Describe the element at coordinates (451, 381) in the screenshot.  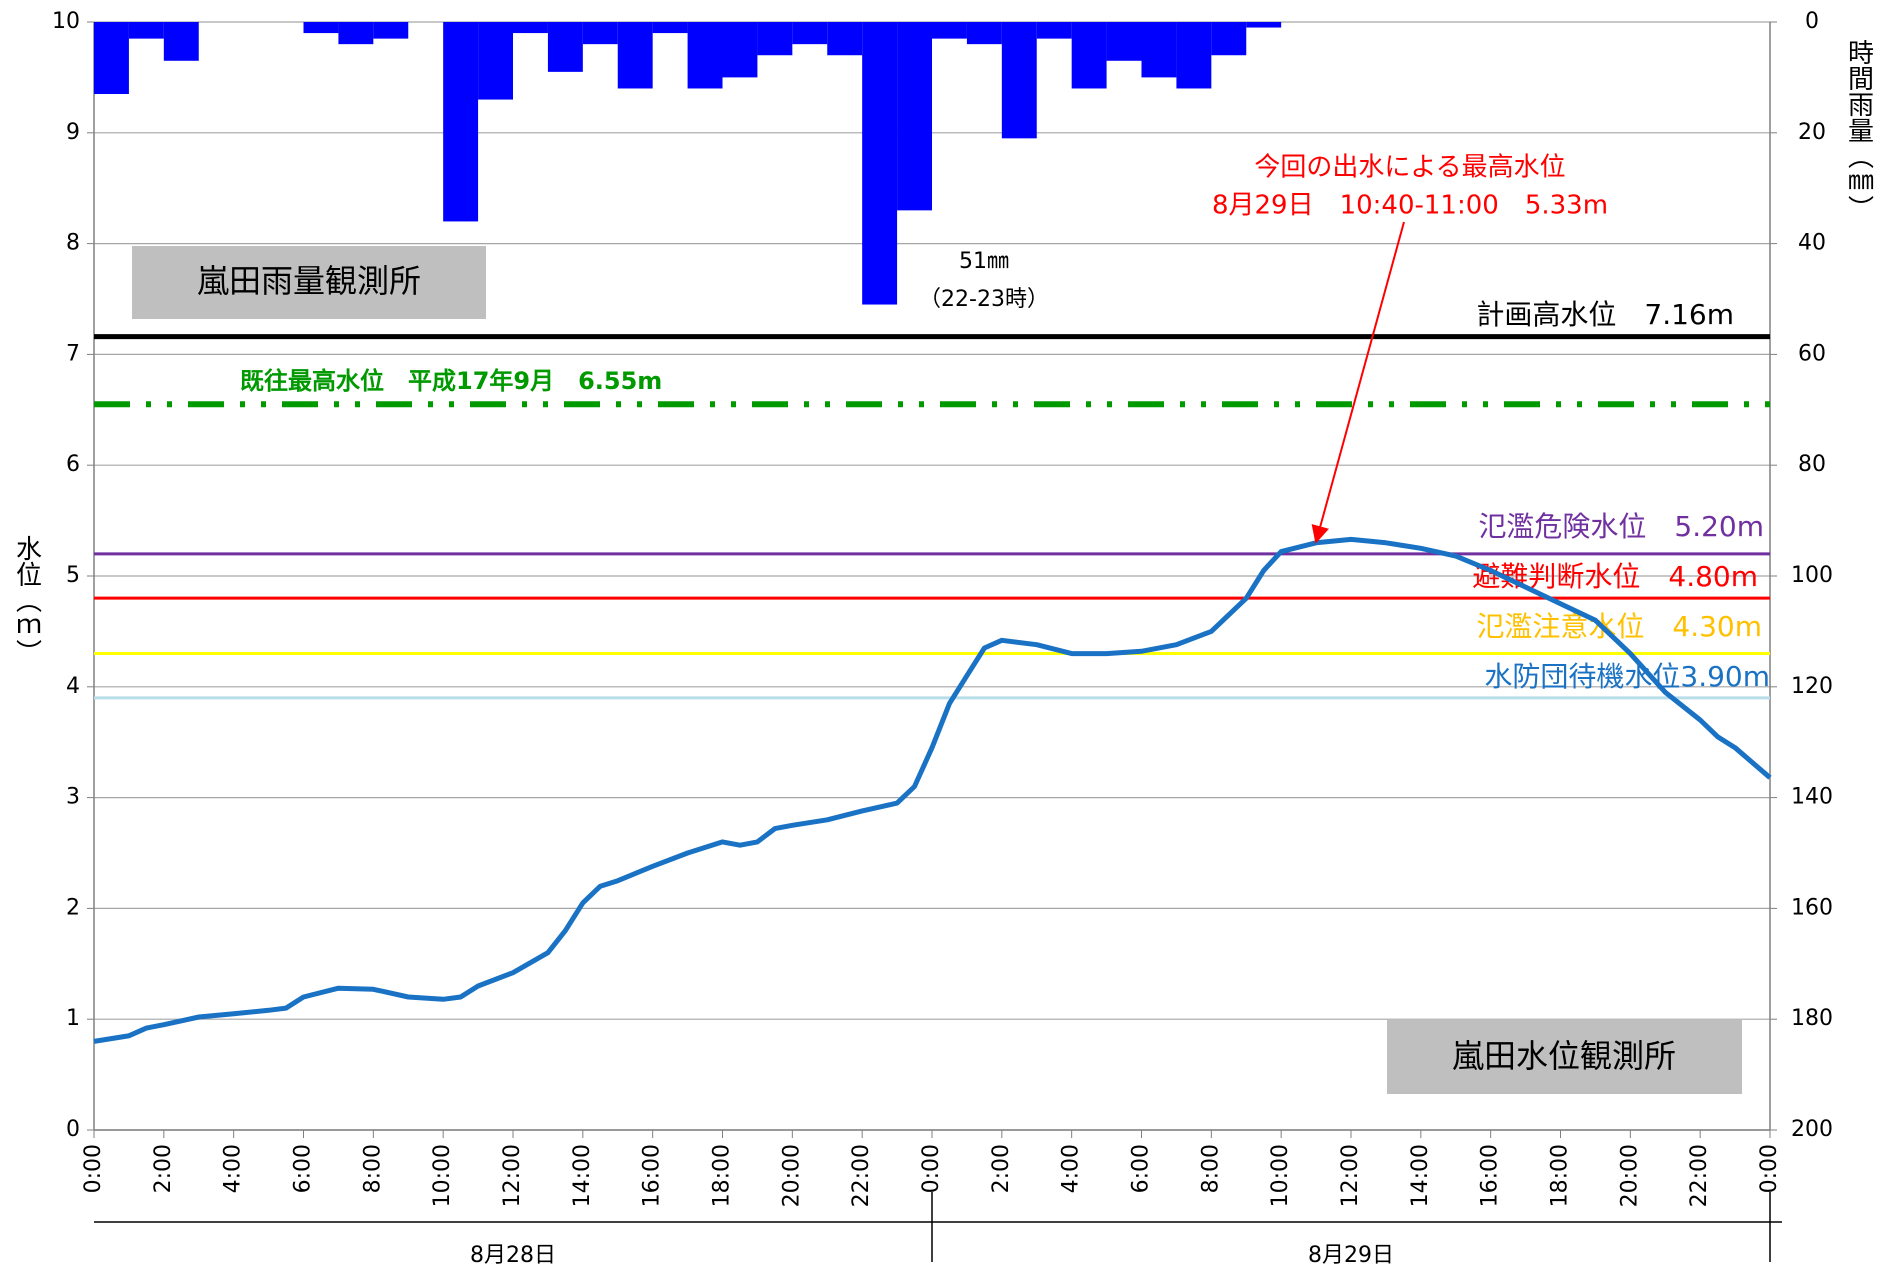
I see `reference-label: 既往最高水位 平成17年9月 6.55m` at that location.